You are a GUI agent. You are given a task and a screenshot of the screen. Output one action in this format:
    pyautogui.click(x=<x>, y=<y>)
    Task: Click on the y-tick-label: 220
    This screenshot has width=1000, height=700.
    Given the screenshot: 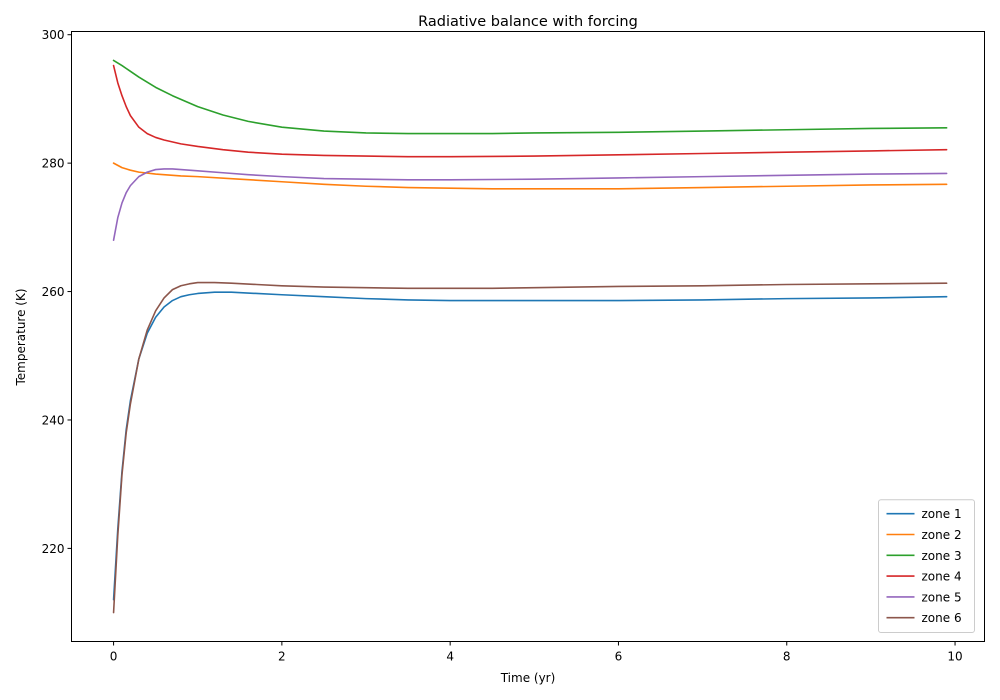 What is the action you would take?
    pyautogui.click(x=53, y=549)
    